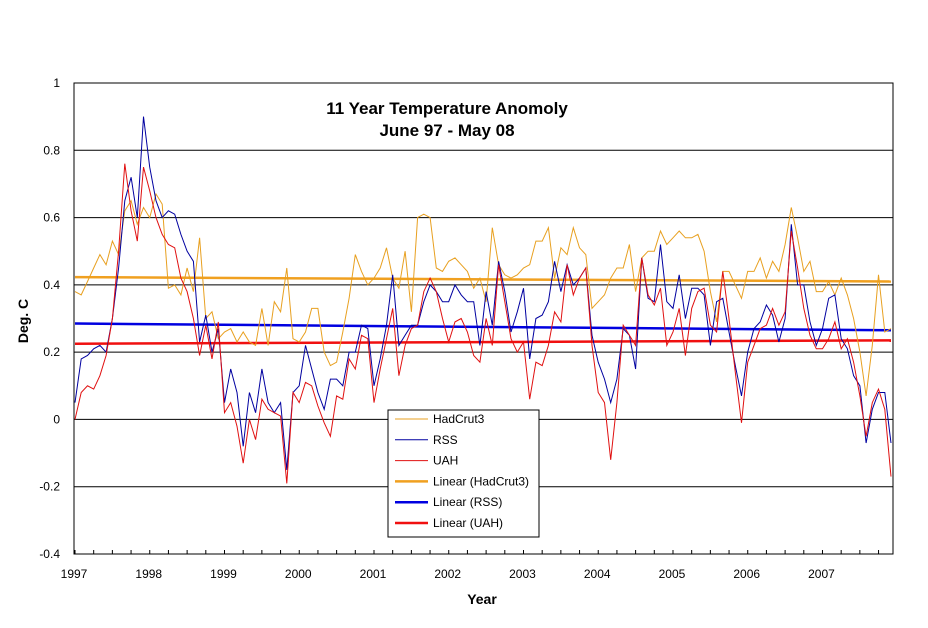 Image resolution: width=928 pixels, height=628 pixels. Describe the element at coordinates (56, 419) in the screenshot. I see `y-tick-label: 0` at that location.